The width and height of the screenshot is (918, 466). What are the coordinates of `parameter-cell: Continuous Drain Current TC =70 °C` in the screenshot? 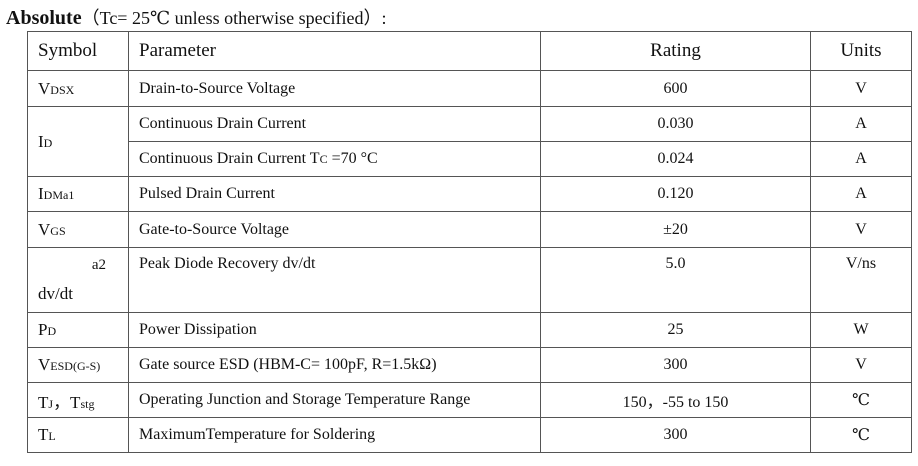 It's located at (334, 159).